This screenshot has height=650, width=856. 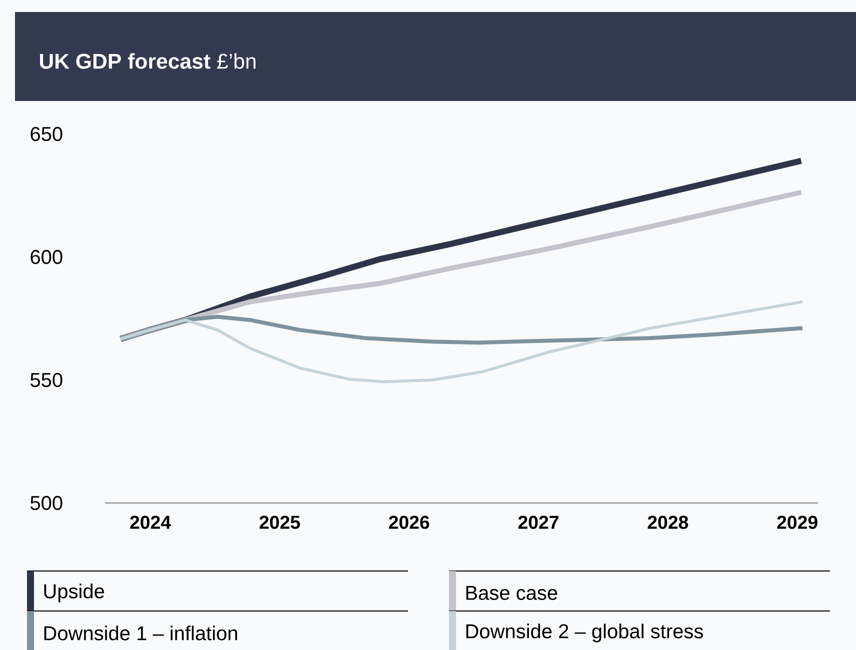 What do you see at coordinates (797, 522) in the screenshot?
I see `x-tick-label: 2029` at bounding box center [797, 522].